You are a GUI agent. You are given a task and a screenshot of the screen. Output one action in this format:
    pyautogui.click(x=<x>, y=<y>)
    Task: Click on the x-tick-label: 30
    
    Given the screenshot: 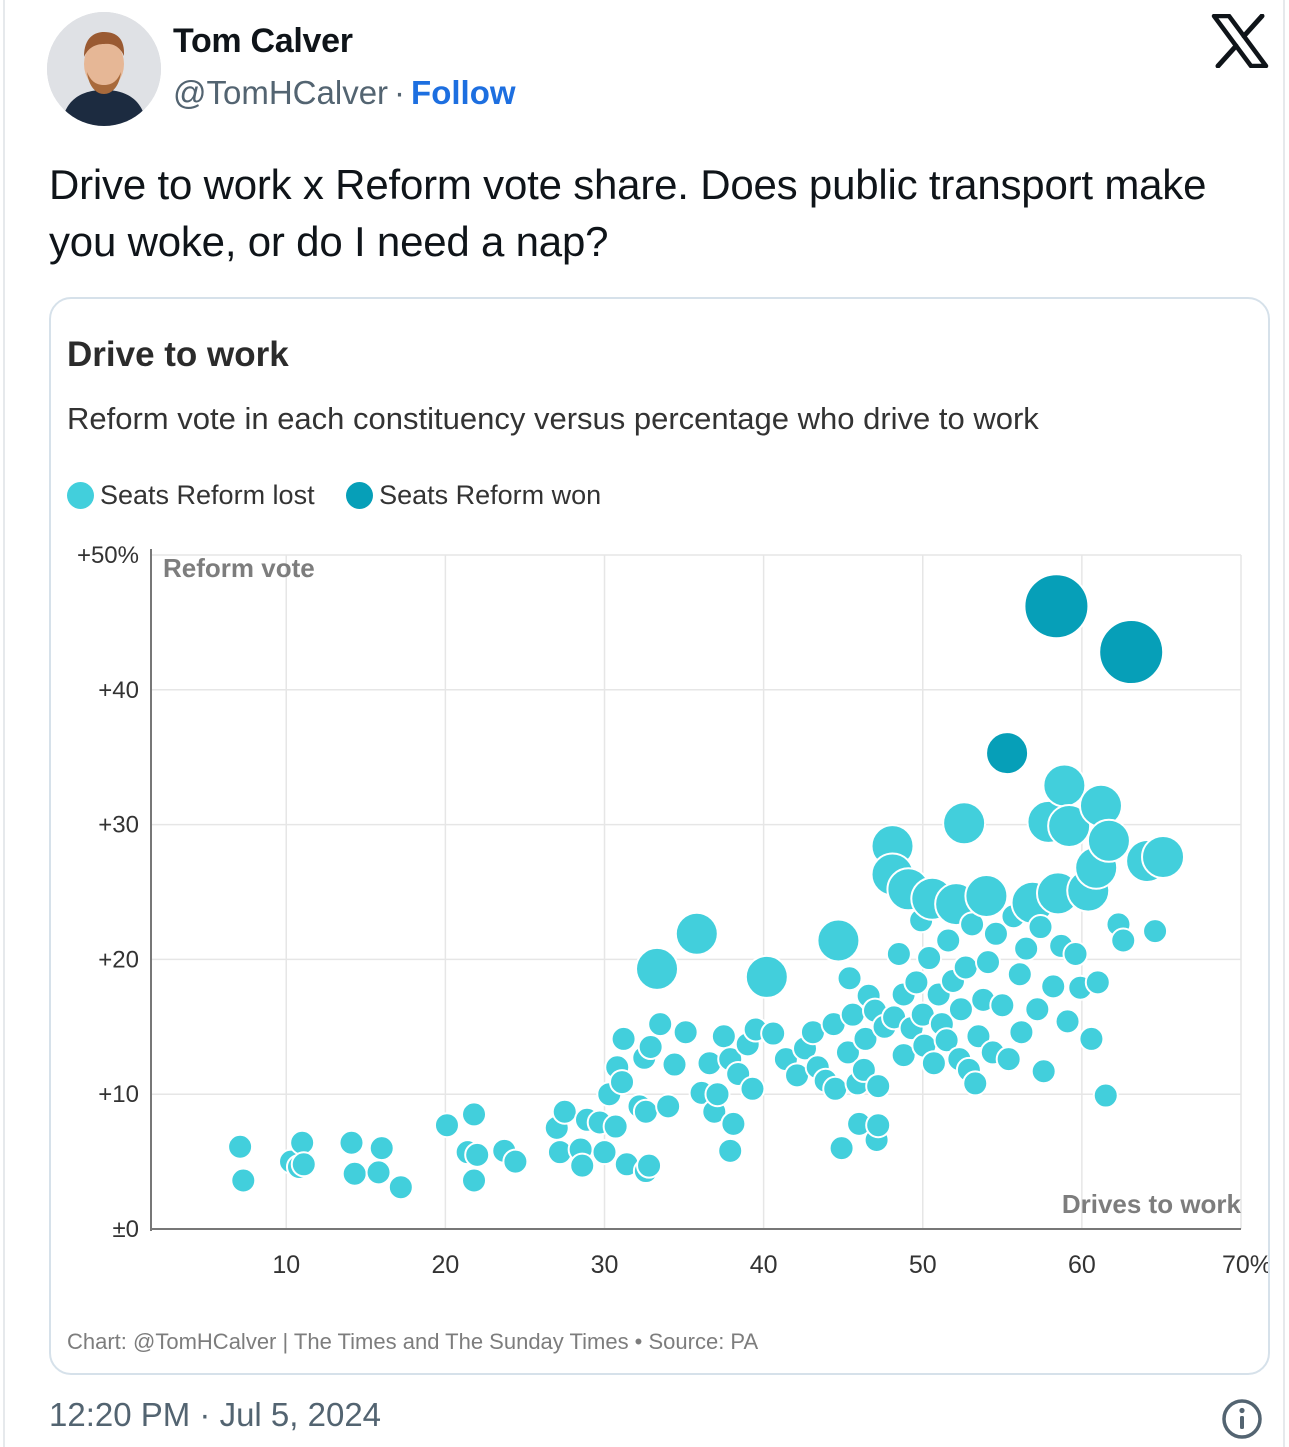 What is the action you would take?
    pyautogui.click(x=605, y=1265)
    